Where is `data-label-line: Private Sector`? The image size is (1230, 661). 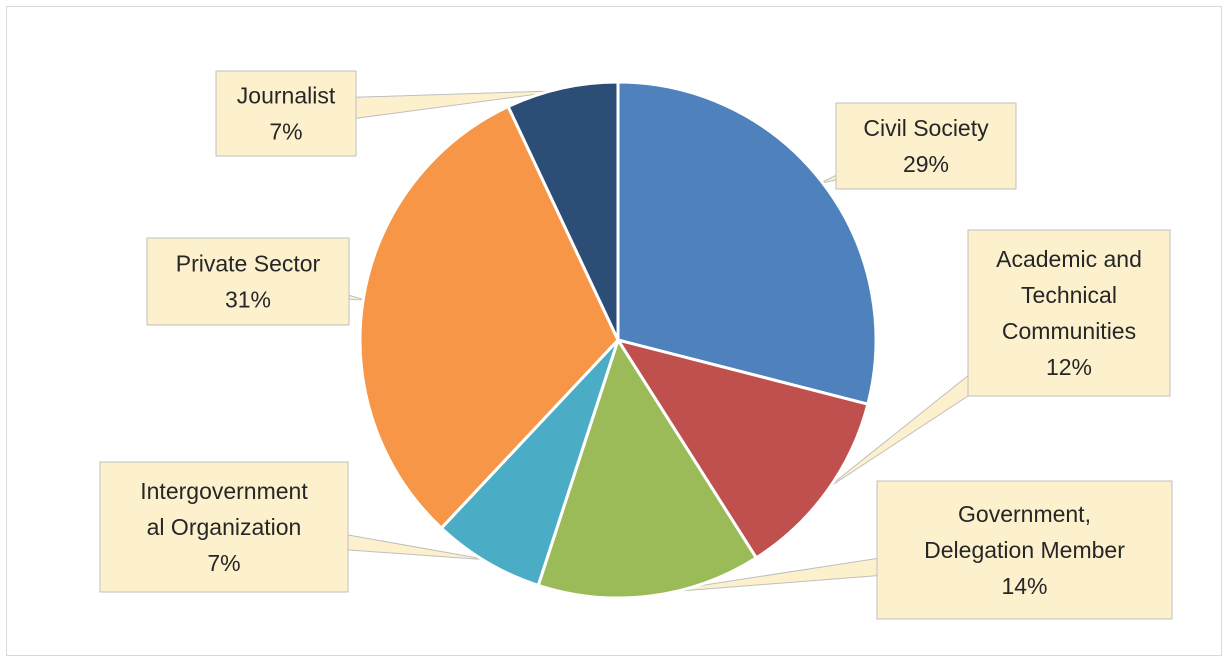
data-label-line: Private Sector is located at coordinates (248, 264).